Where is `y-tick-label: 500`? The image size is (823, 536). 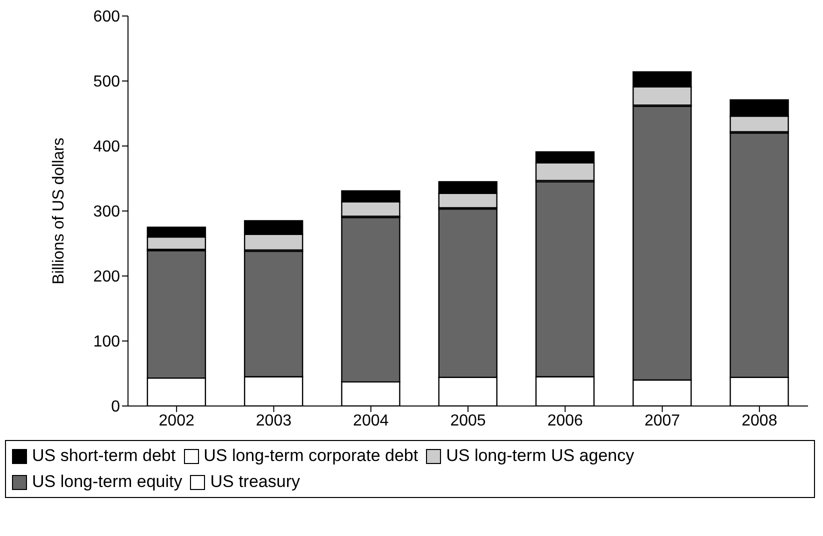 y-tick-label: 500 is located at coordinates (106, 82).